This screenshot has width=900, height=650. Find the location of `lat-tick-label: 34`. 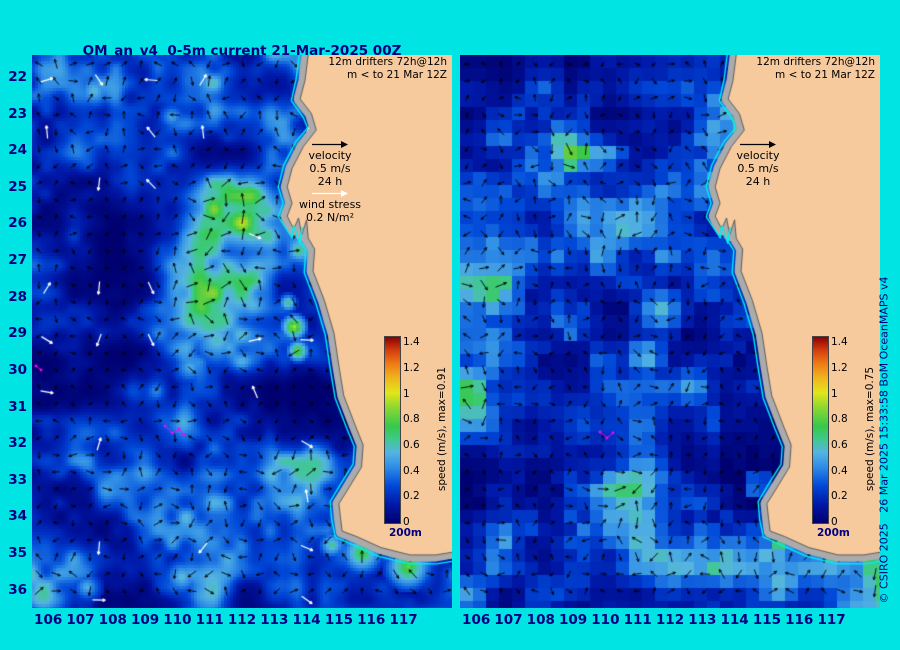

lat-tick-label: 34 is located at coordinates (17, 516).